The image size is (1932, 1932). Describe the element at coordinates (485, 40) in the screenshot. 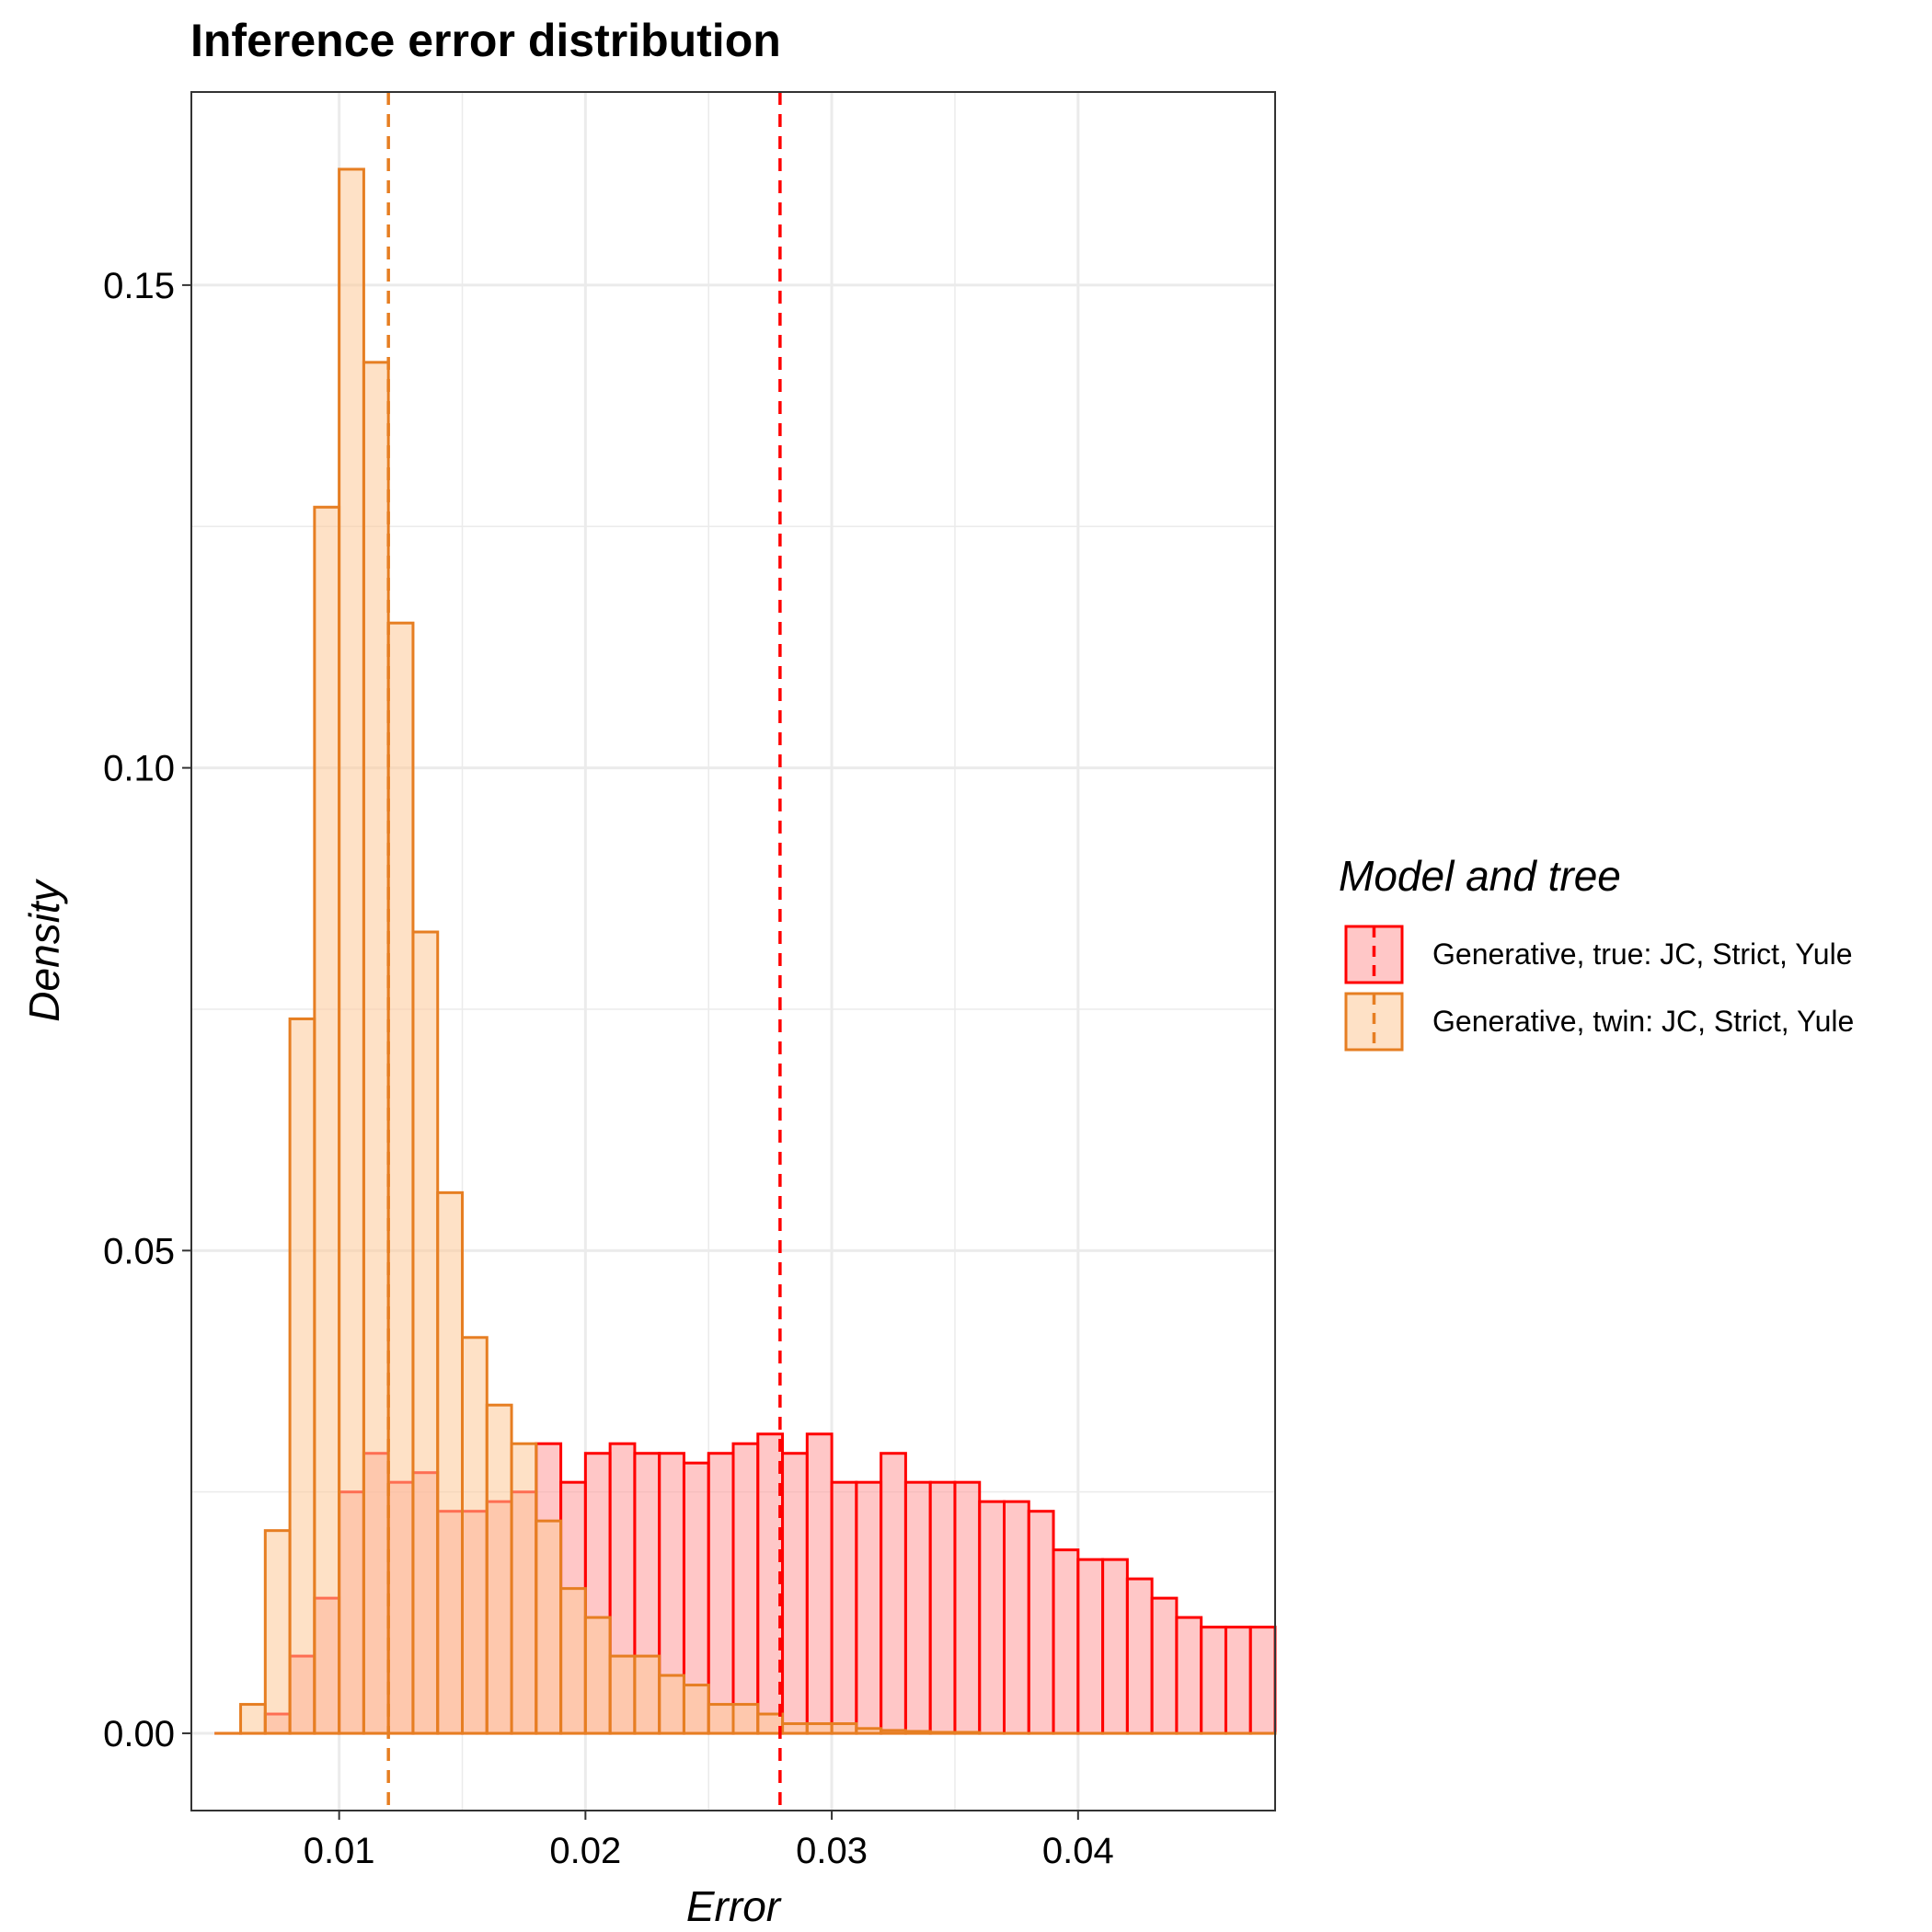

I see `chart-title: Inference error distribution` at that location.